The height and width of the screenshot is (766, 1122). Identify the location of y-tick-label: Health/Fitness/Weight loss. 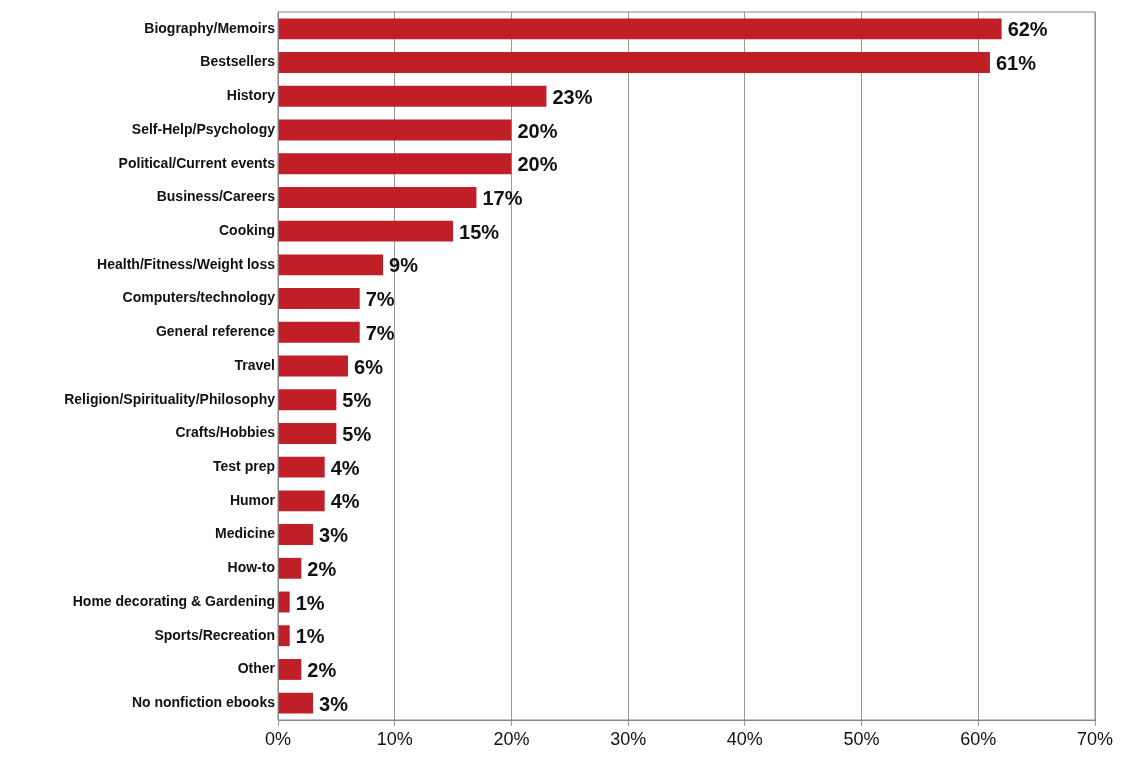
(186, 263).